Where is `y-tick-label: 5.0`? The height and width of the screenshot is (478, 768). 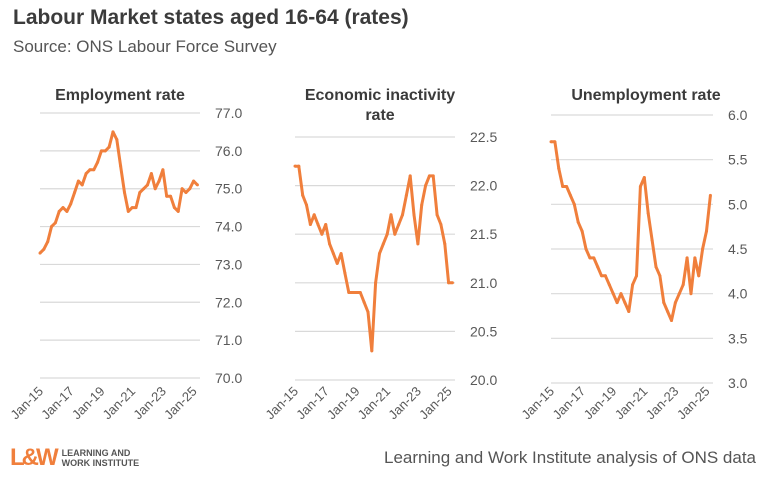
y-tick-label: 5.0 is located at coordinates (738, 204).